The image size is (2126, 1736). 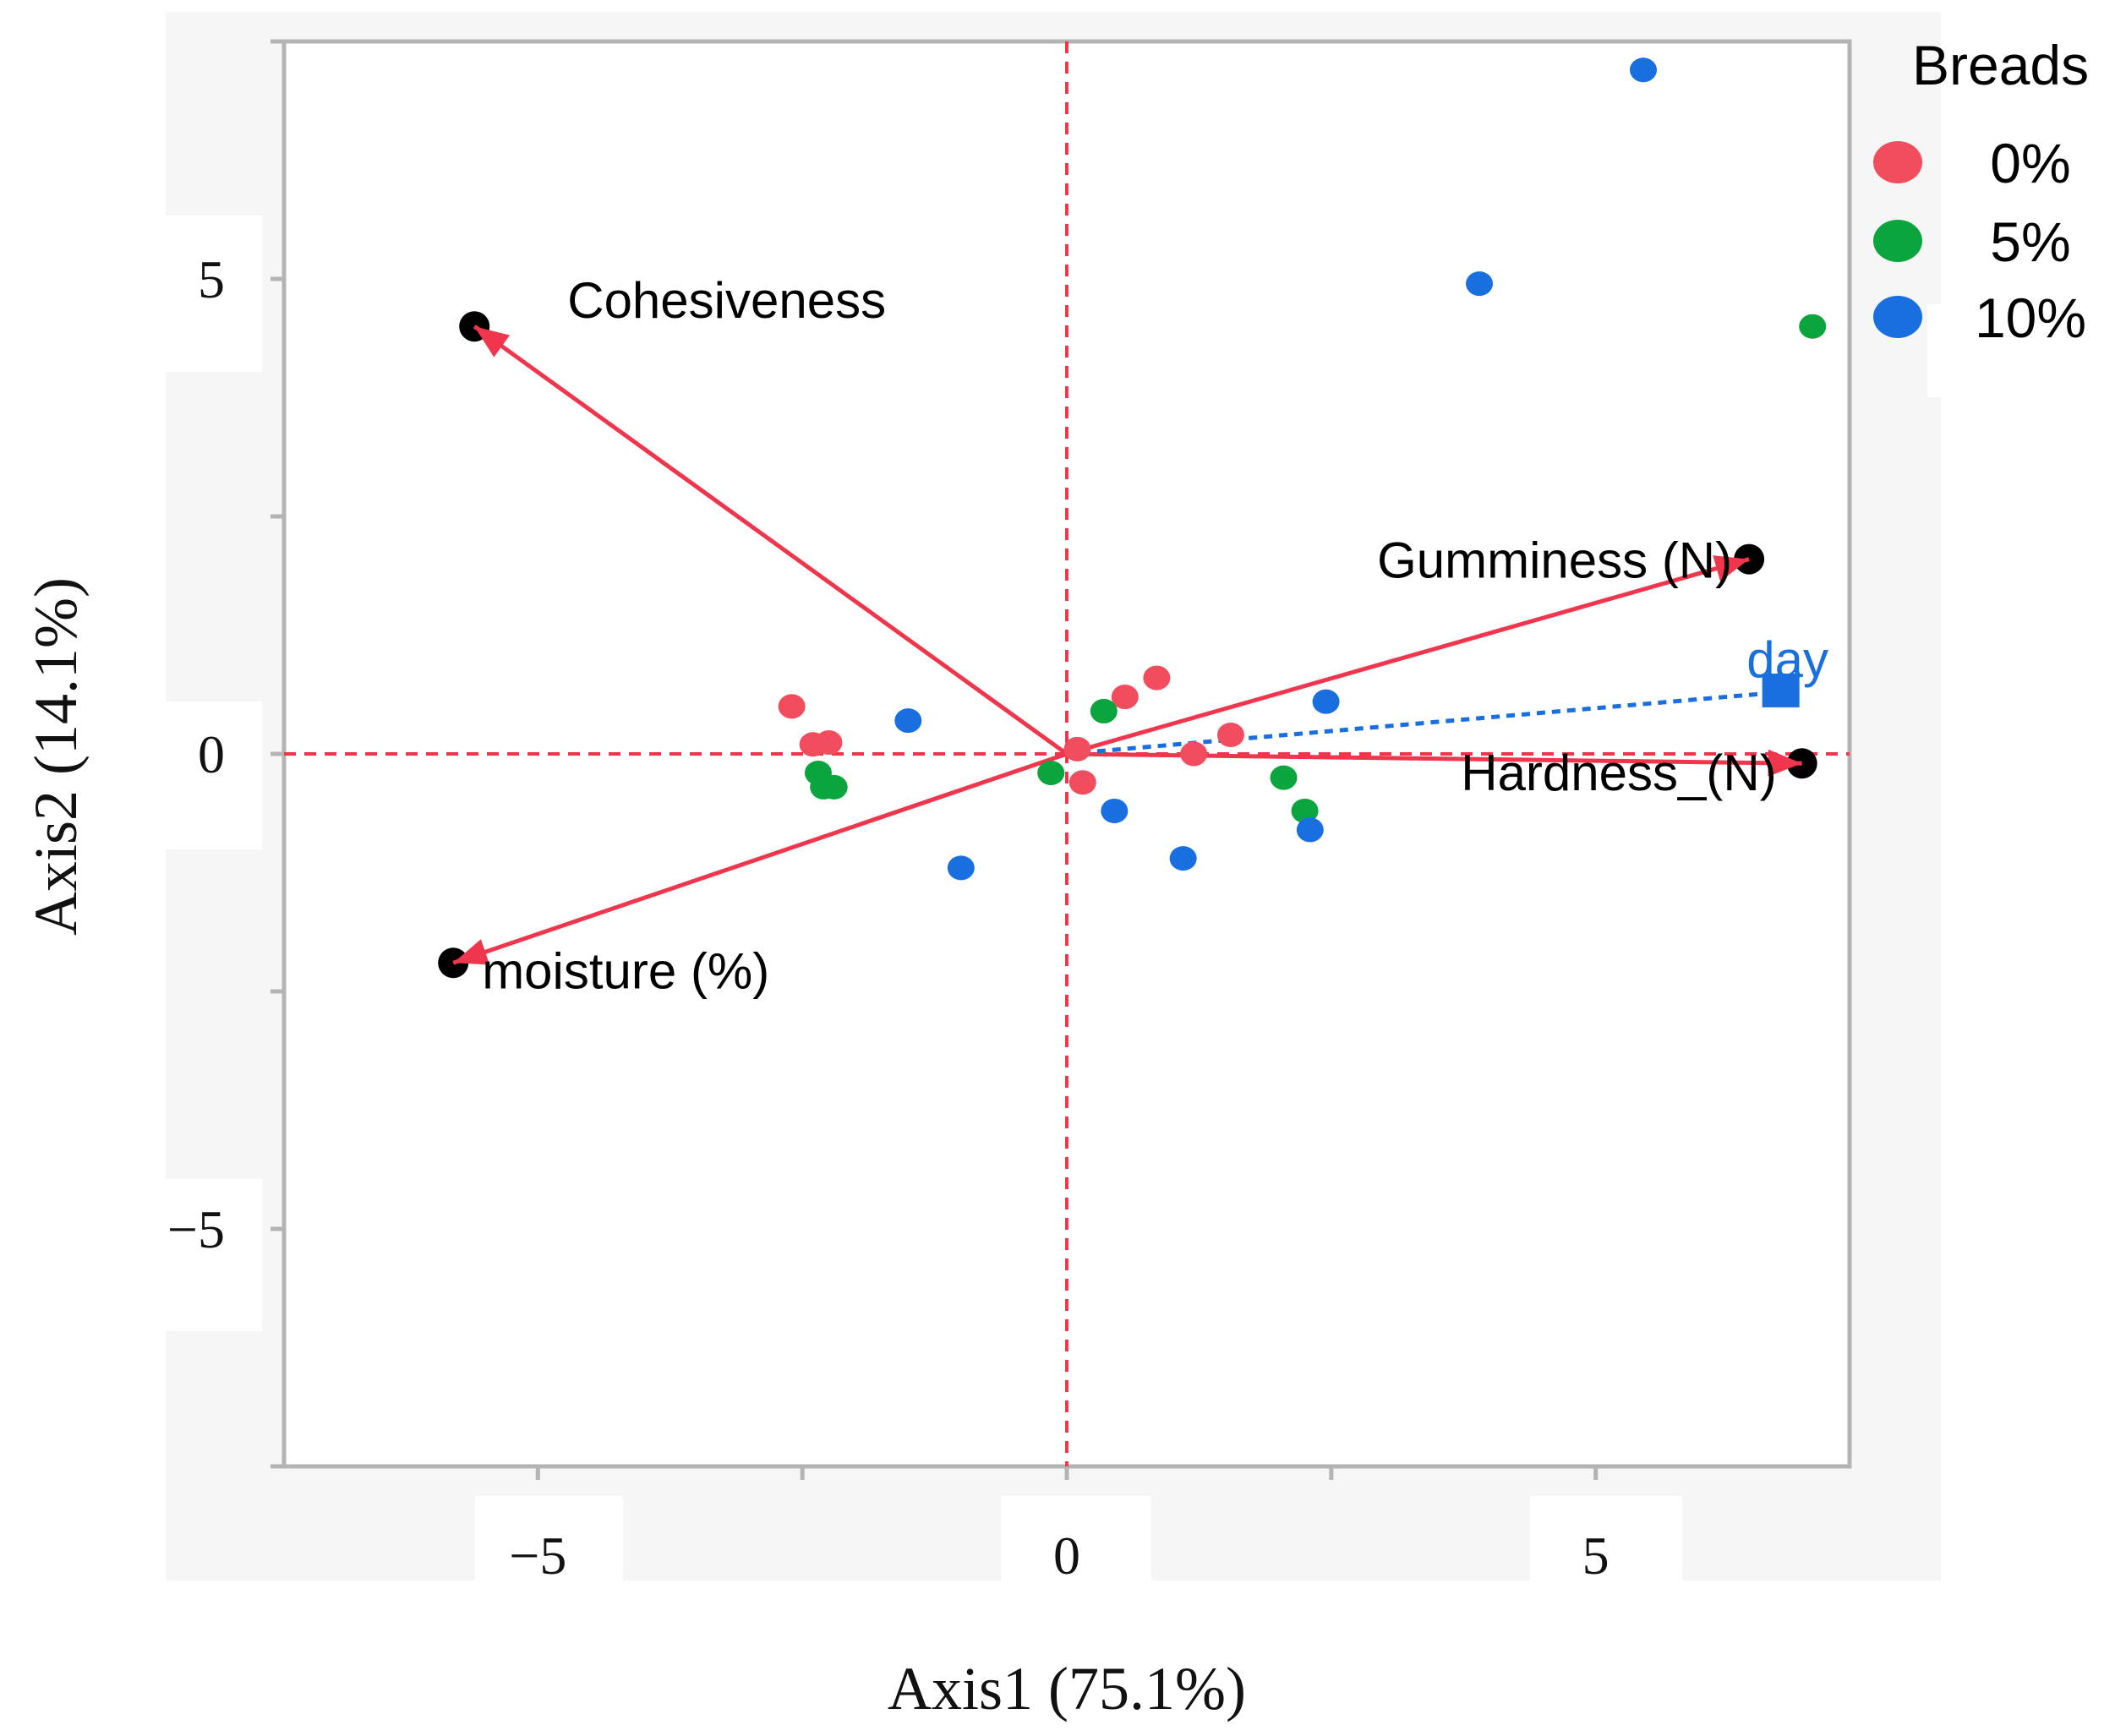 I want to click on vector-label: Hardness_(N), so click(x=1618, y=773).